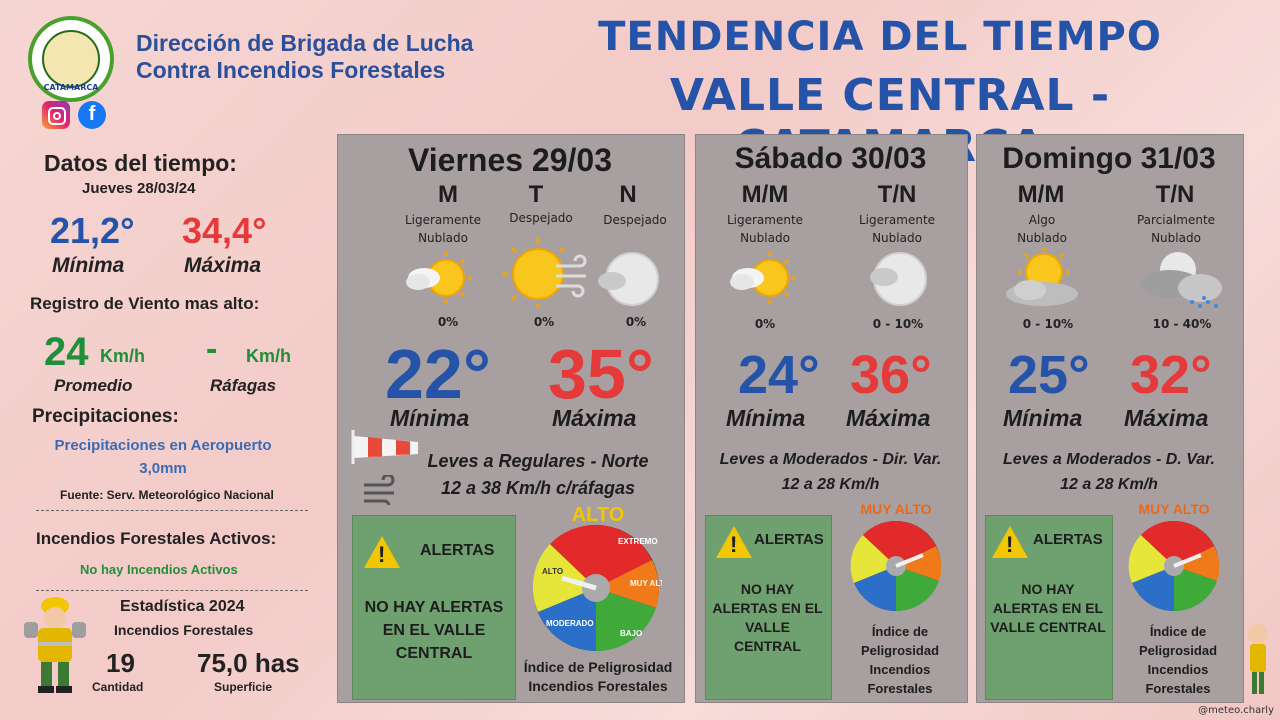 The image size is (1280, 720). I want to click on instagram-icon, so click(56, 115).